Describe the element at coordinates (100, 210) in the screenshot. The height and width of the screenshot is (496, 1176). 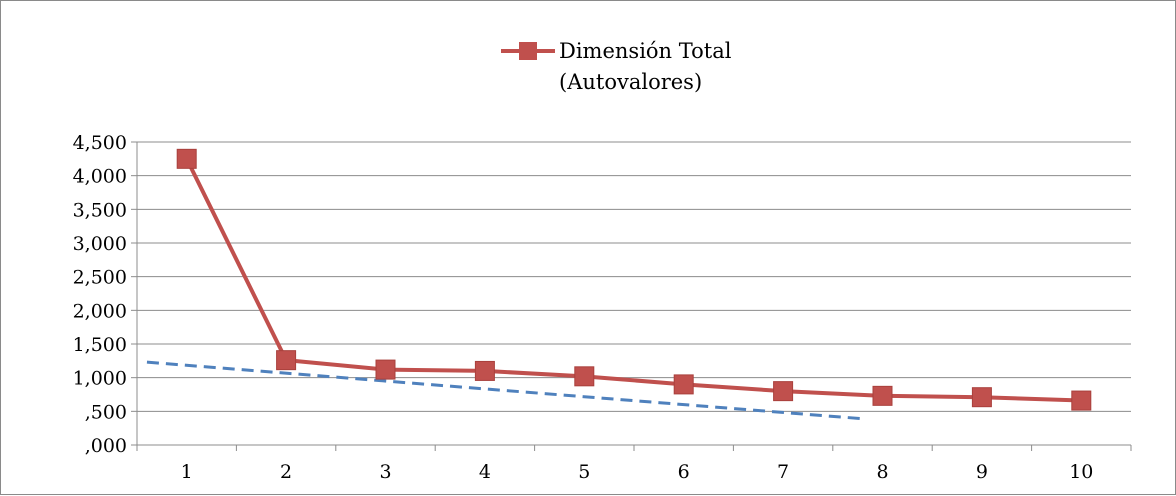
I see `y-tick-label-7: 3,500` at that location.